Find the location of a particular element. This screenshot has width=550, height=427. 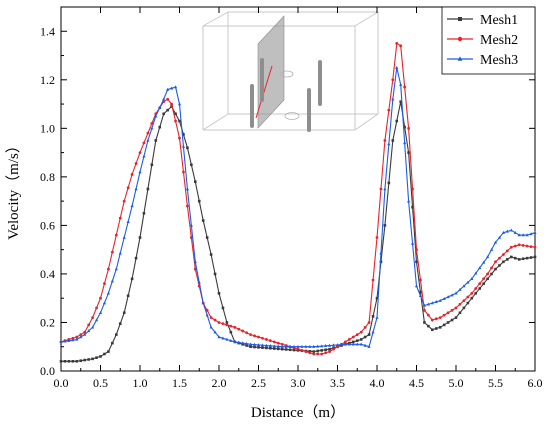

x-tick-label: 1.5 is located at coordinates (179, 383).